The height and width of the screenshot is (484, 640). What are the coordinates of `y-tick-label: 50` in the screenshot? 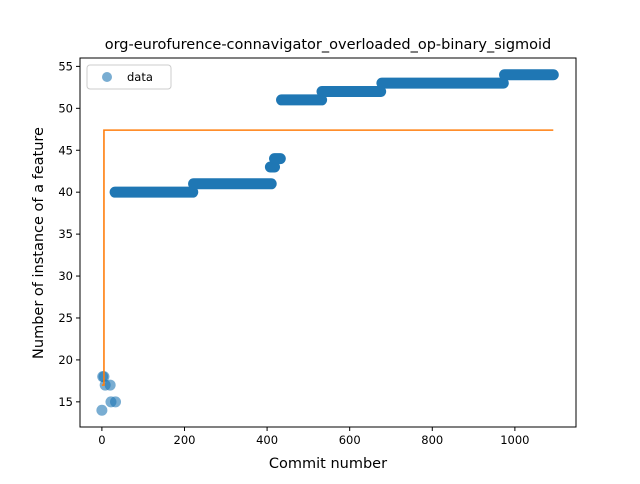 It's located at (65, 108).